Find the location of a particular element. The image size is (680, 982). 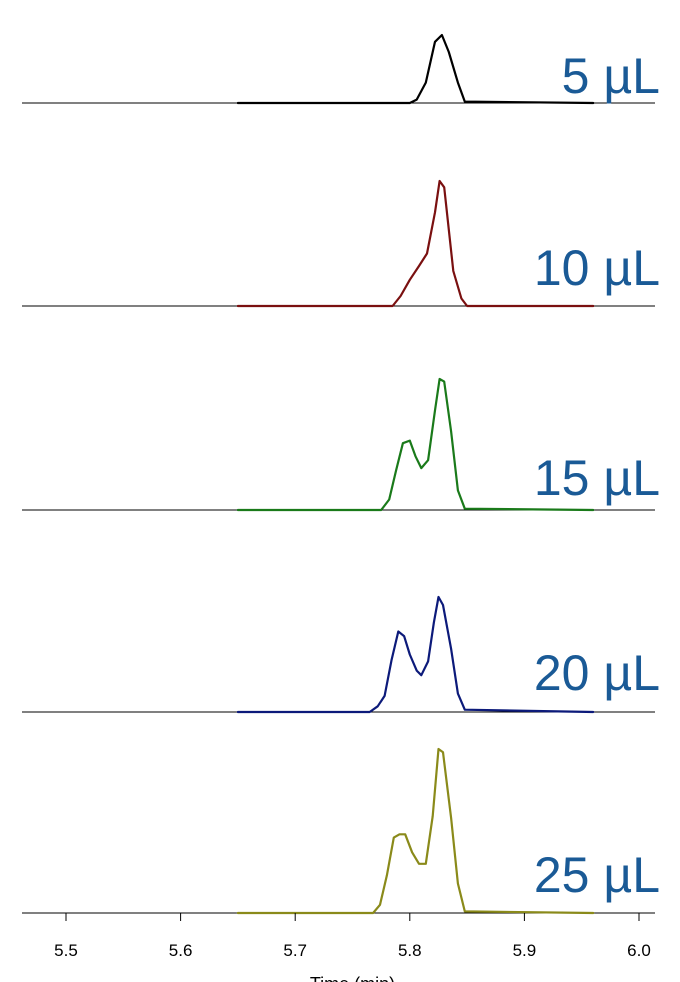

trace-panel-3: 15 µL is located at coordinates (341, 444).